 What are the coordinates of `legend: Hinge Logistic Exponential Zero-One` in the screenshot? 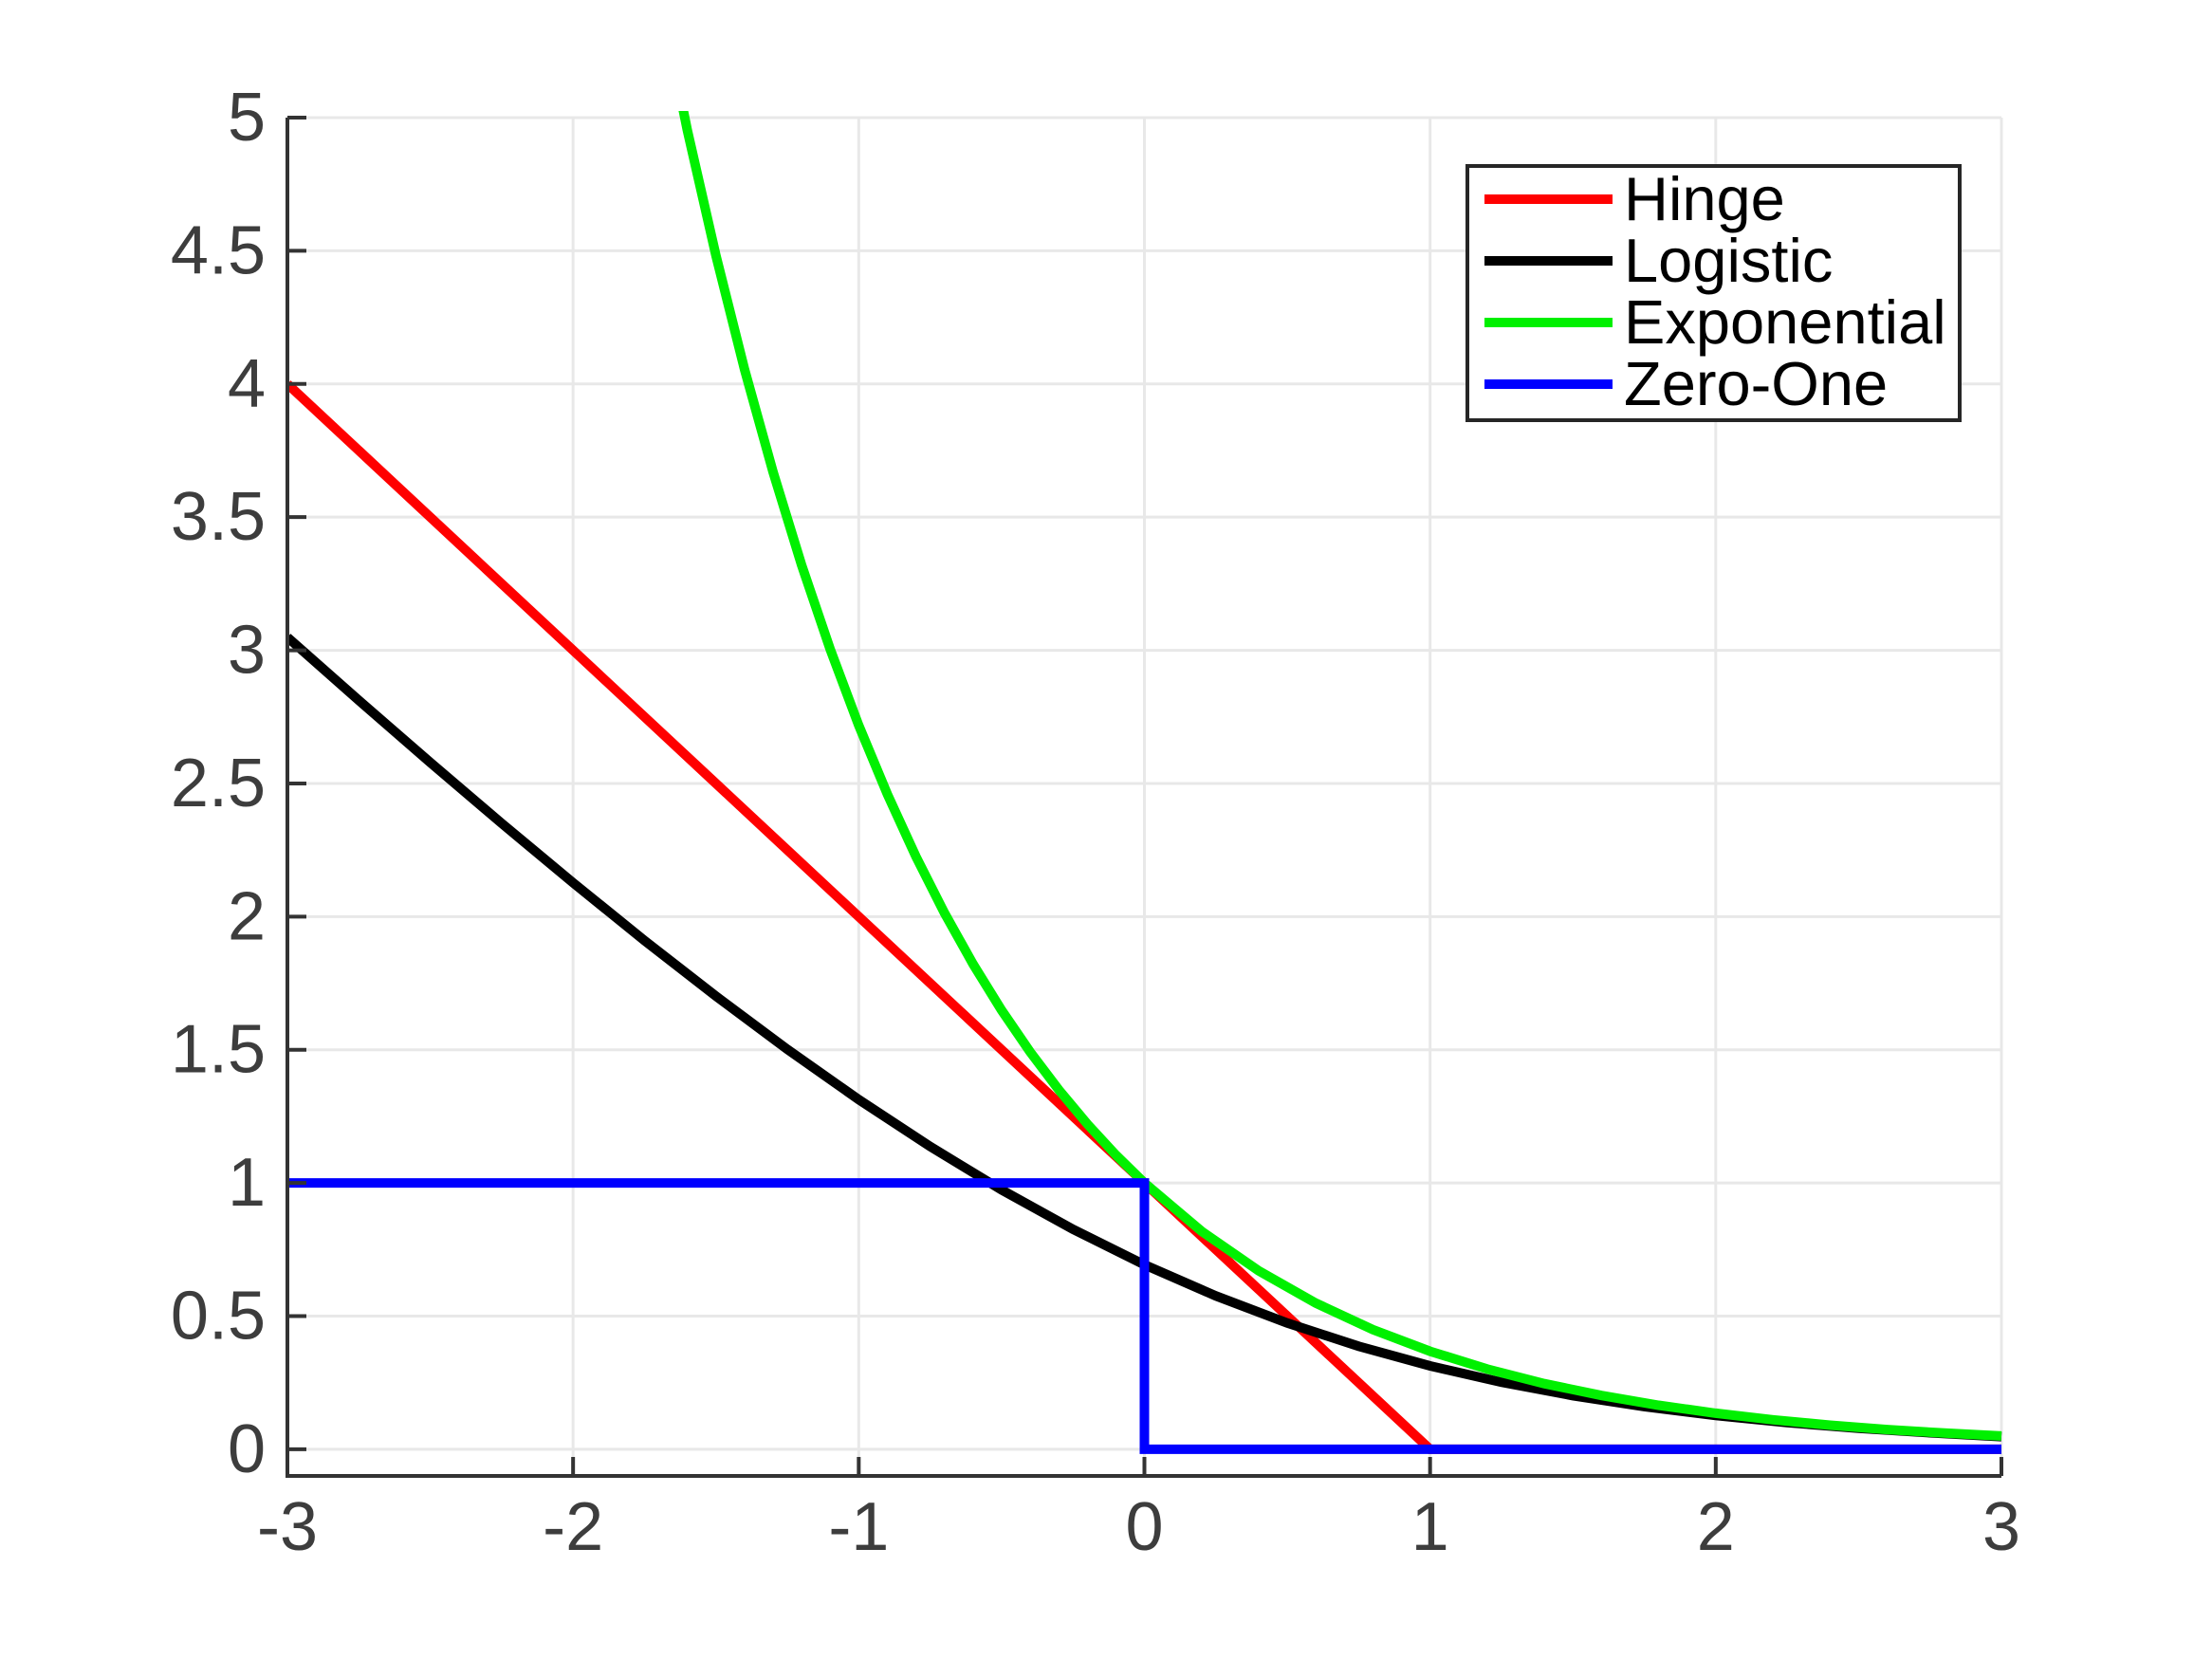 It's located at (1713, 293).